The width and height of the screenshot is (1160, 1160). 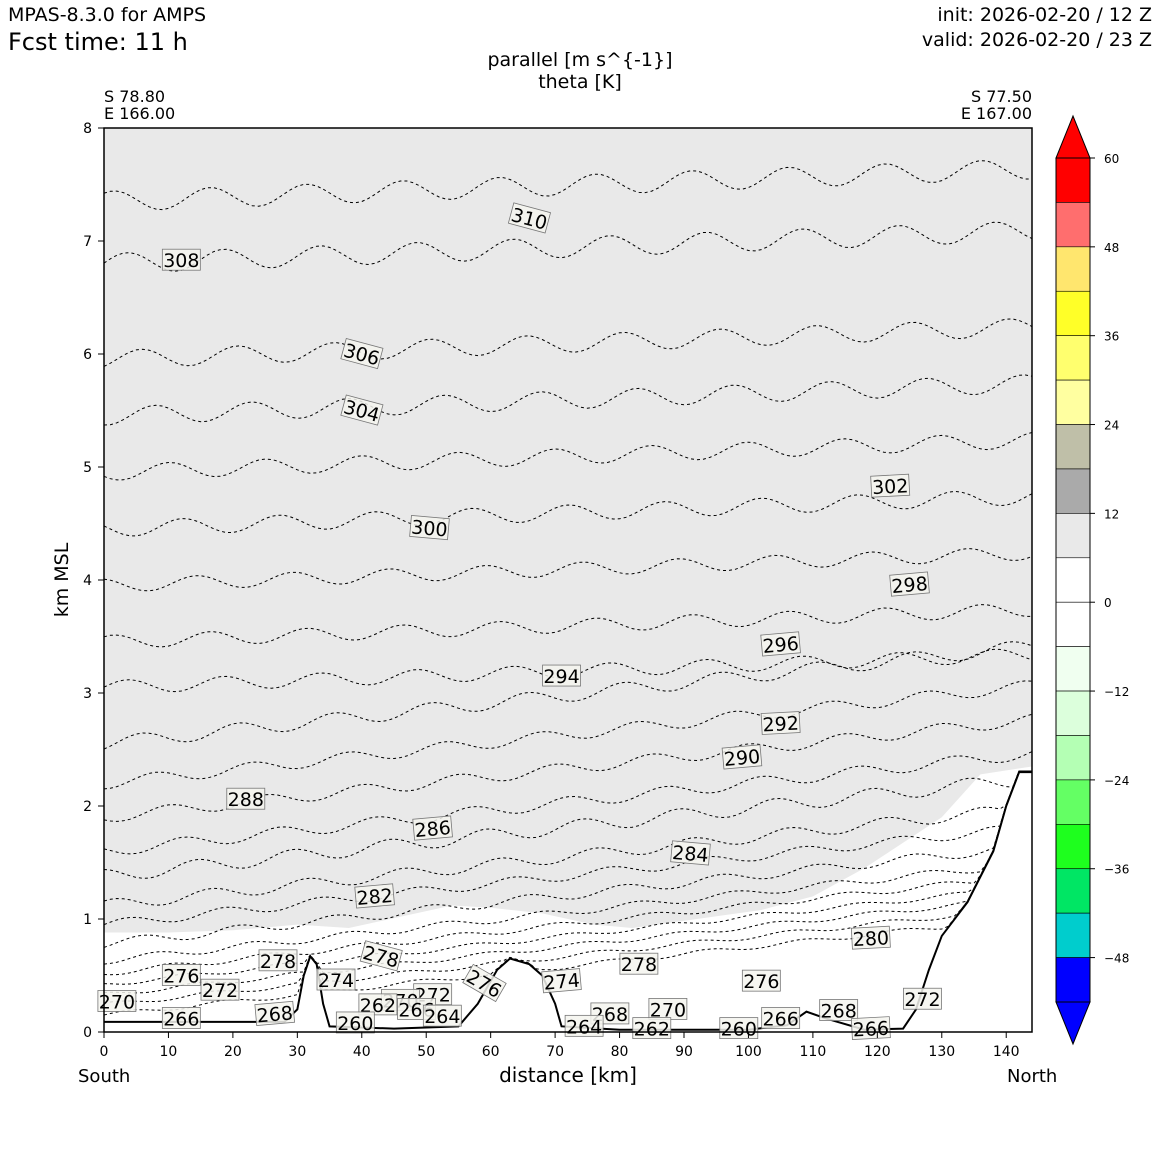 What do you see at coordinates (1001, 96) in the screenshot?
I see `right-endpoint-lat: S 77.50` at bounding box center [1001, 96].